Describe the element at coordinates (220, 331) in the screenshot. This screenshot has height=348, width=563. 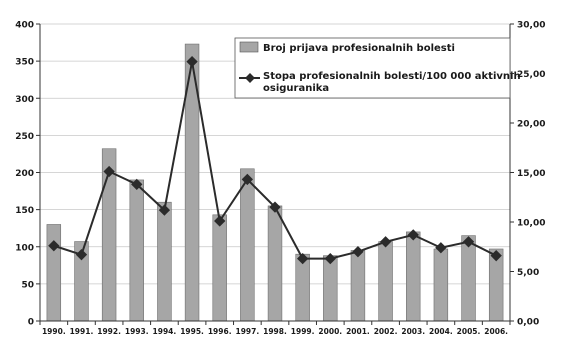
I see `x-tick-label: 1996.` at that location.